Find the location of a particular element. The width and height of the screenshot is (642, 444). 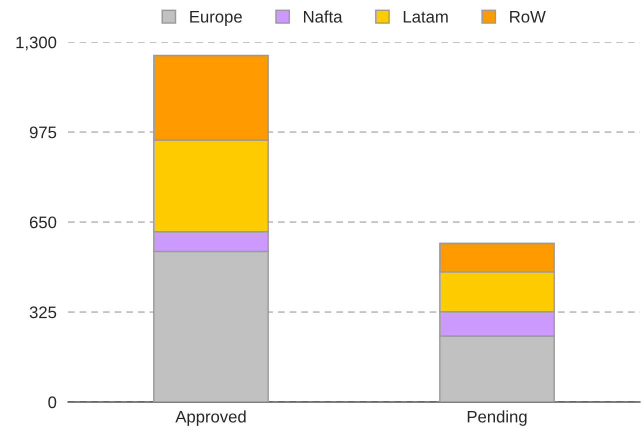

y-tick-label: 650 is located at coordinates (43, 222).